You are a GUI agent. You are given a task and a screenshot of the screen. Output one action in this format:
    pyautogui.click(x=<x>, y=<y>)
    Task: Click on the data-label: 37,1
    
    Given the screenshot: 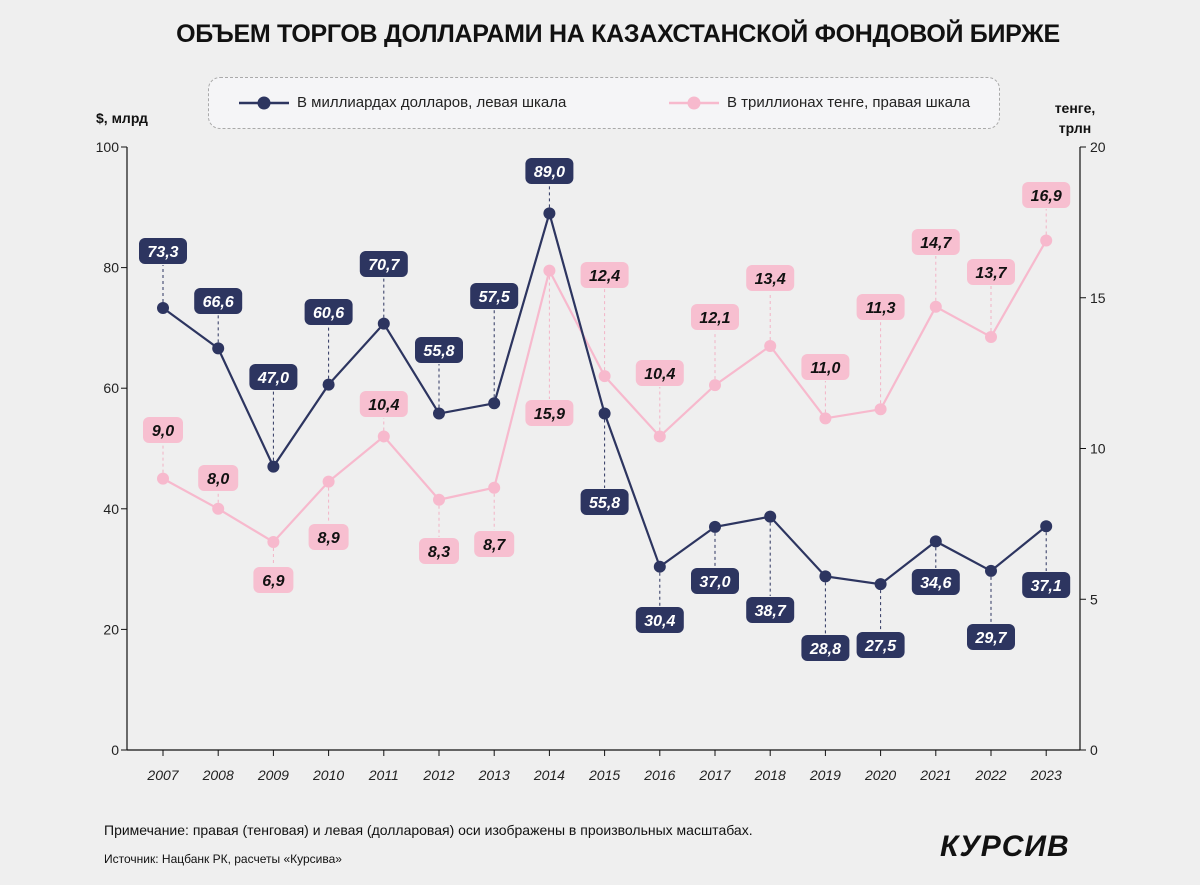 What is the action you would take?
    pyautogui.click(x=1046, y=586)
    